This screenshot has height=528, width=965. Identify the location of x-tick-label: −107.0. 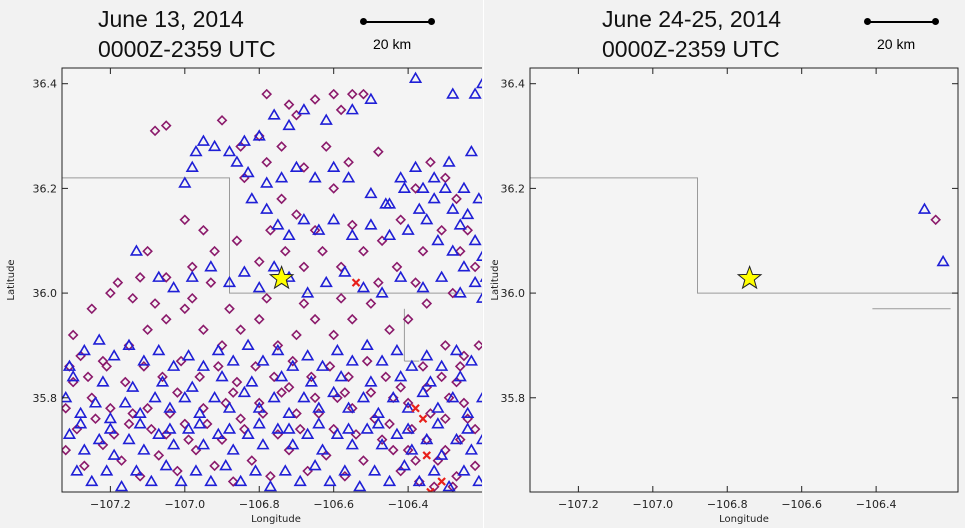
(652, 504).